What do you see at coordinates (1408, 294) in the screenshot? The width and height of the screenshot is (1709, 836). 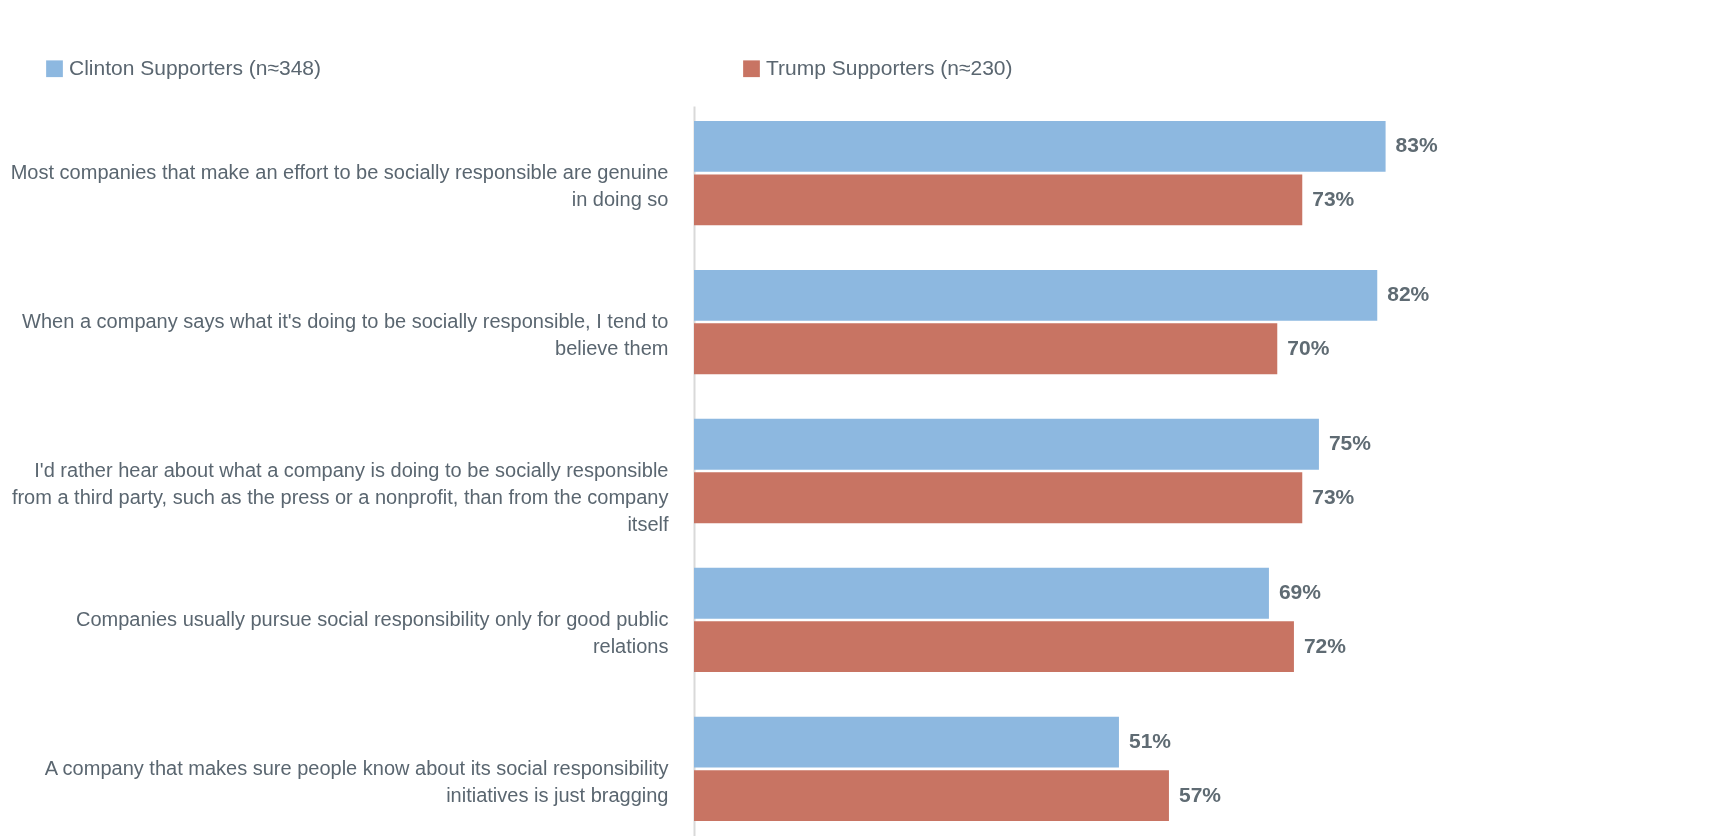 I see `data-label: 82%` at bounding box center [1408, 294].